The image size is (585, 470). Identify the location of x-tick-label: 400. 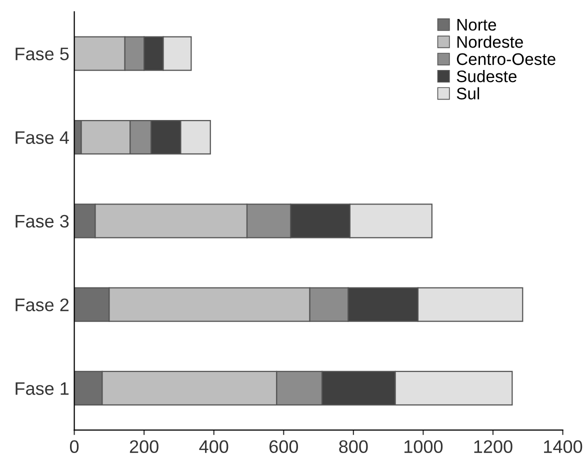
(213, 447).